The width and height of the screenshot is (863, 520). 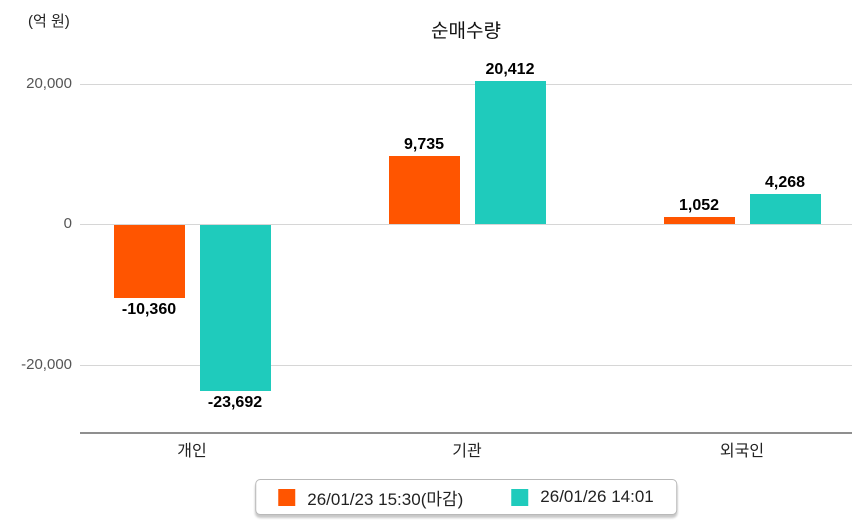 What do you see at coordinates (46, 364) in the screenshot?
I see `y-tick-label: -20,000` at bounding box center [46, 364].